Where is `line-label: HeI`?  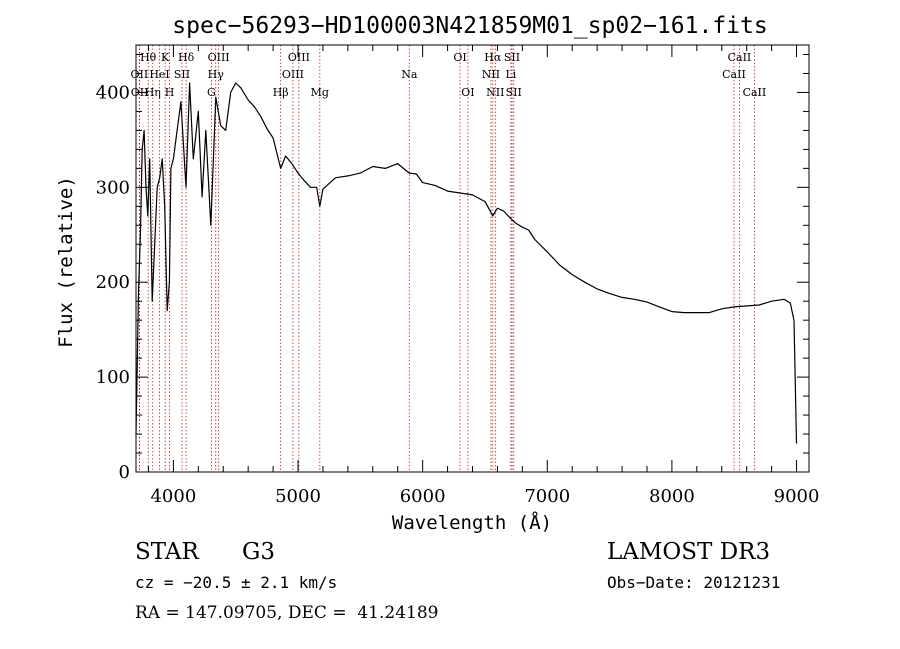 line-label: HeI is located at coordinates (159, 74).